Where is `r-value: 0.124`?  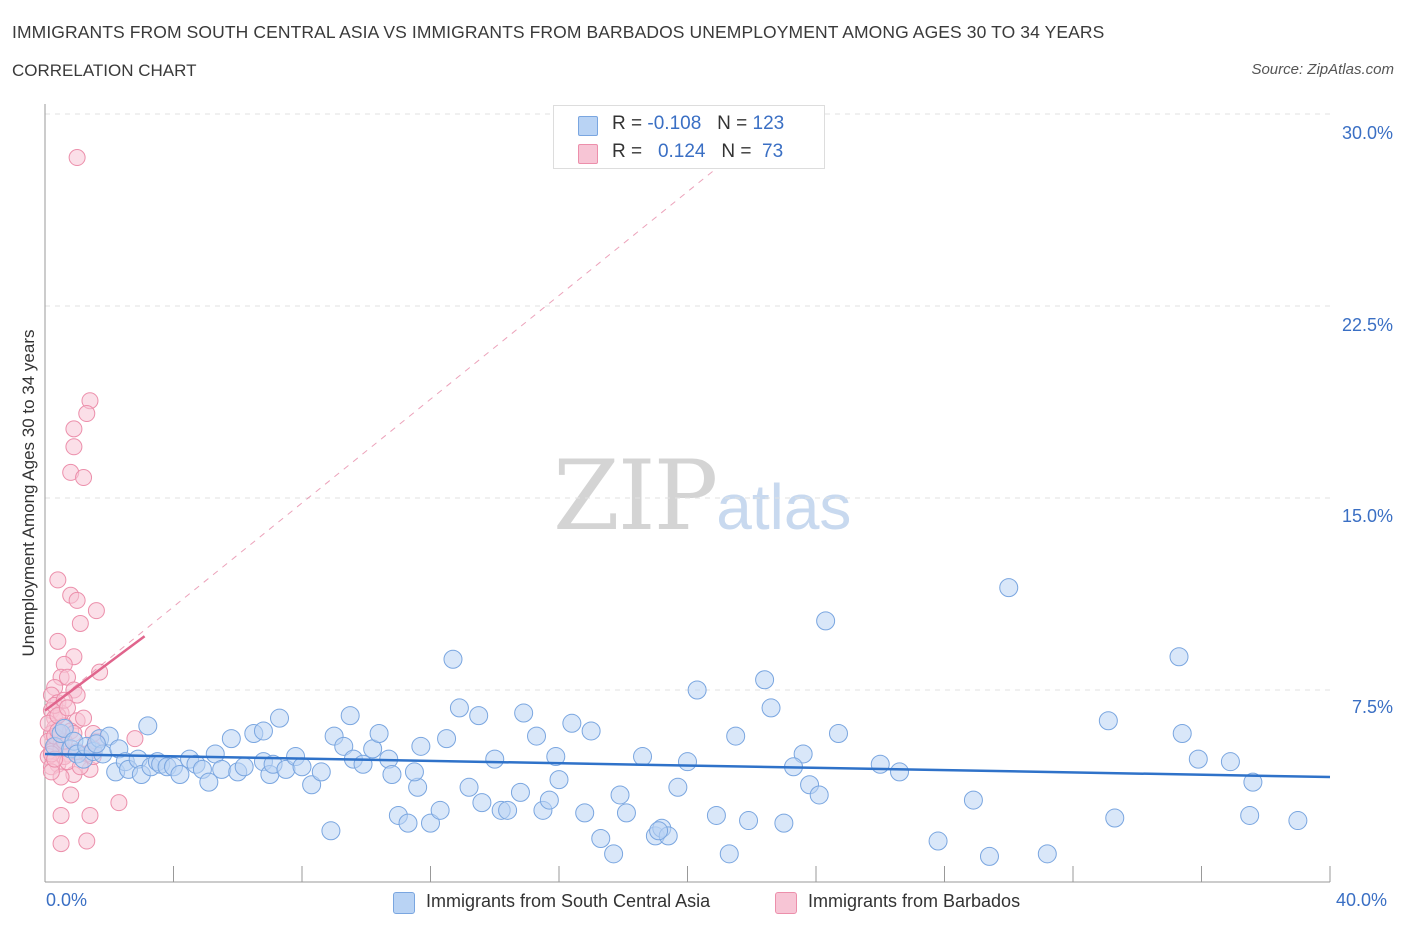 r-value: 0.124 is located at coordinates (681, 151).